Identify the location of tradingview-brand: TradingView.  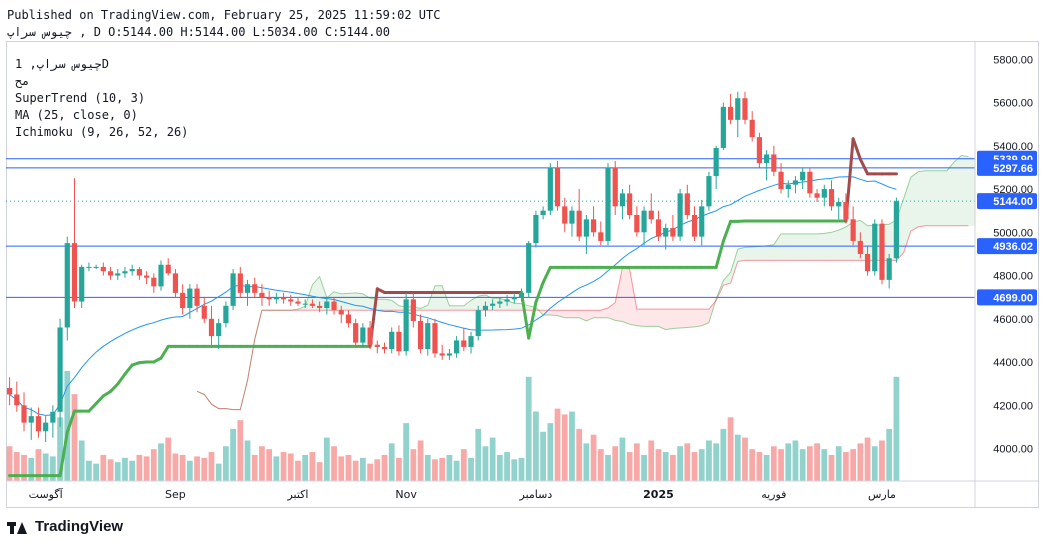
(65, 526).